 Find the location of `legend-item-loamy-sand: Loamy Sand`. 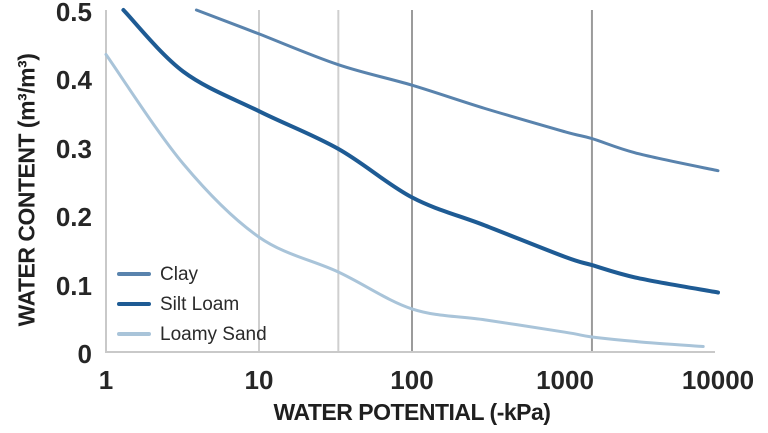

legend-item-loamy-sand: Loamy Sand is located at coordinates (192, 334).